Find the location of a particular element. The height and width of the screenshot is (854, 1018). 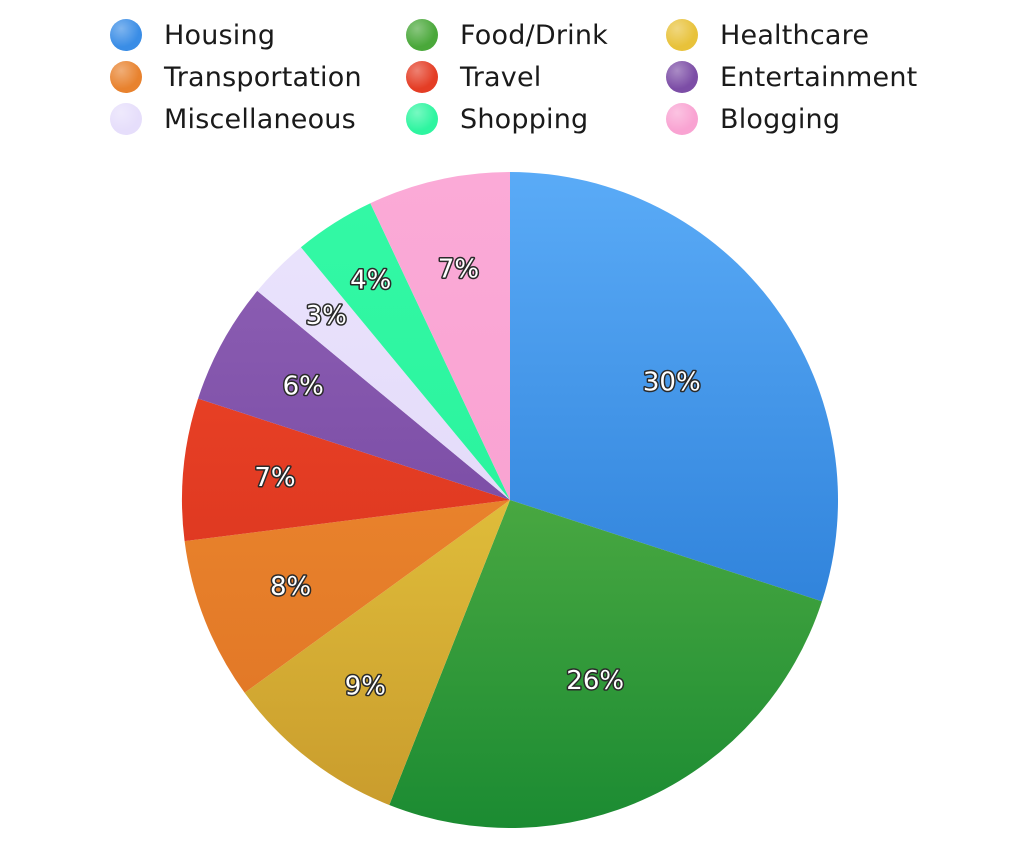

legend-item-blogging: Blogging is located at coordinates (753, 119).